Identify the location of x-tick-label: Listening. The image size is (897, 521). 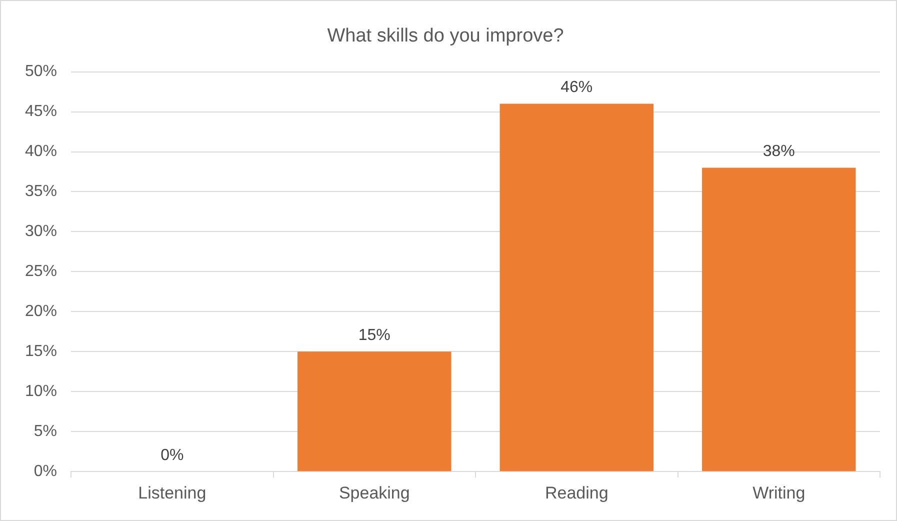
(172, 492).